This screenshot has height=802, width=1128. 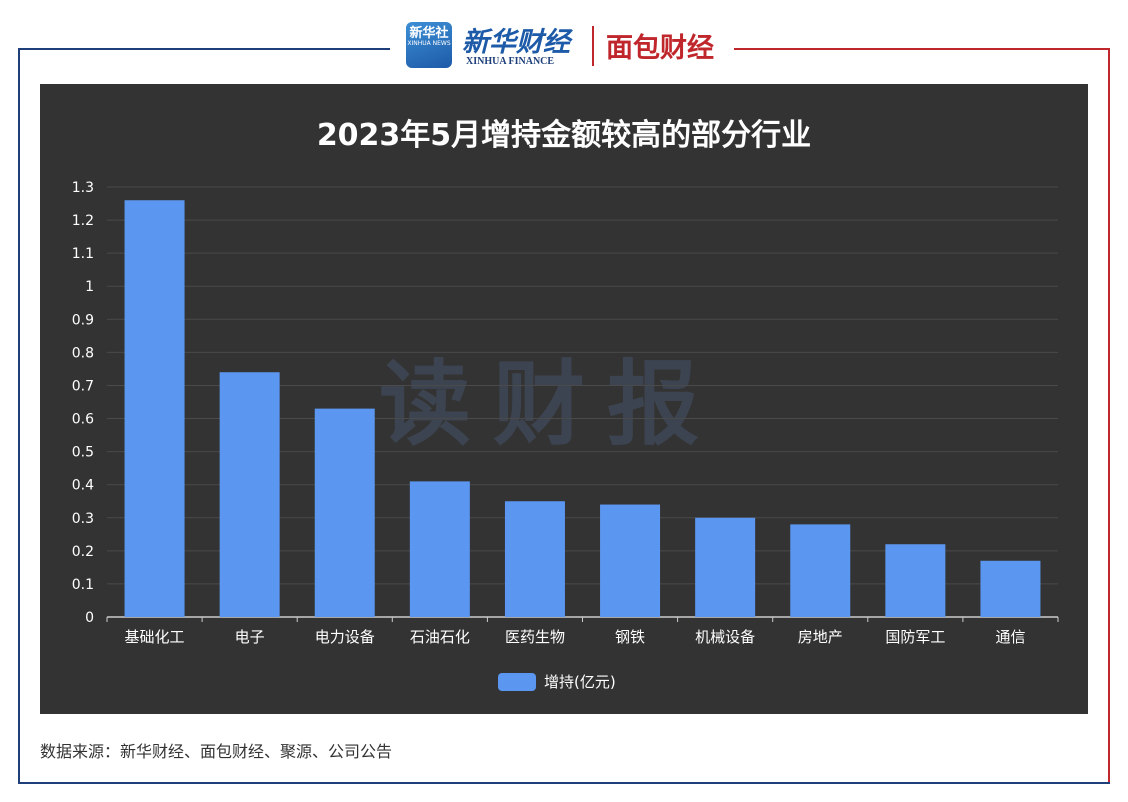 What do you see at coordinates (83, 519) in the screenshot?
I see `y-tick-label: 0.3` at bounding box center [83, 519].